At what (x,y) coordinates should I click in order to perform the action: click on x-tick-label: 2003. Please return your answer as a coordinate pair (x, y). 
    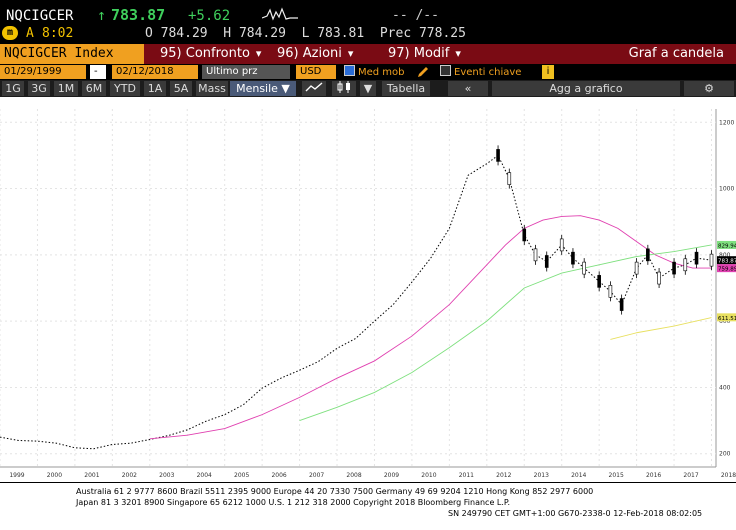
    Looking at the image, I should click on (166, 475).